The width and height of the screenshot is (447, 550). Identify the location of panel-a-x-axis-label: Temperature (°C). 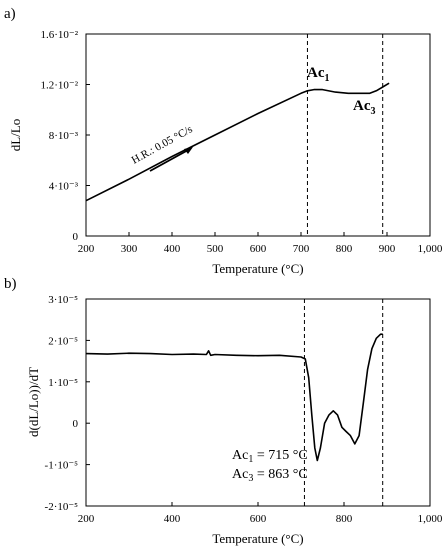
(257, 268).